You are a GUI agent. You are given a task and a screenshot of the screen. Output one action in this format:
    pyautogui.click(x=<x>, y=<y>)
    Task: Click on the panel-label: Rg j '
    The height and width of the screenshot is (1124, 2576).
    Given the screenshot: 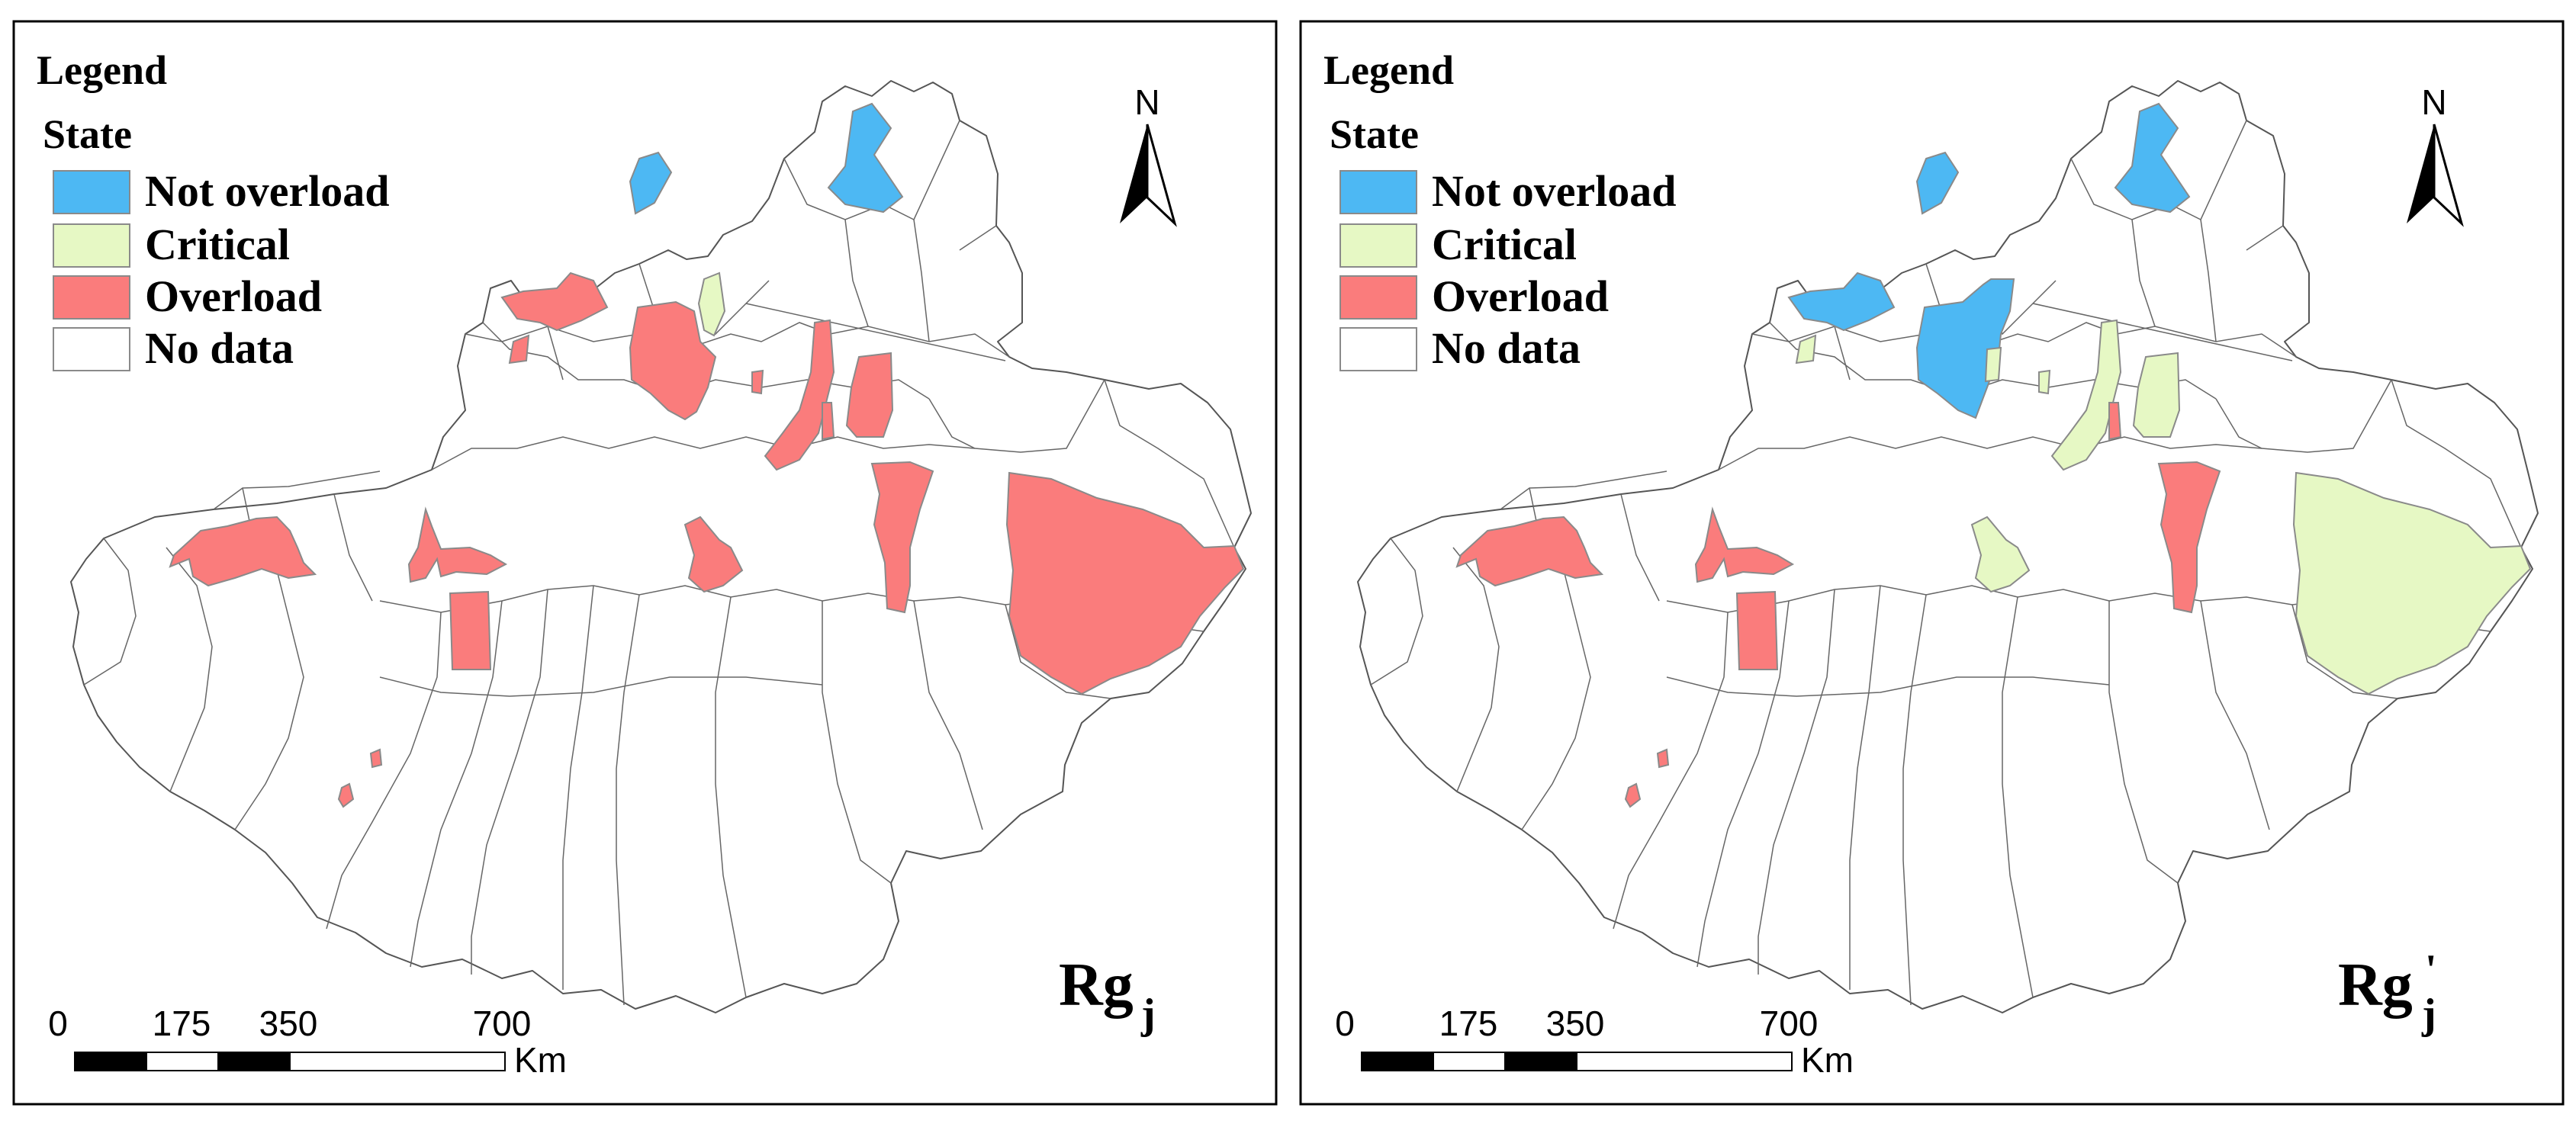 What is the action you would take?
    pyautogui.click(x=2387, y=992)
    